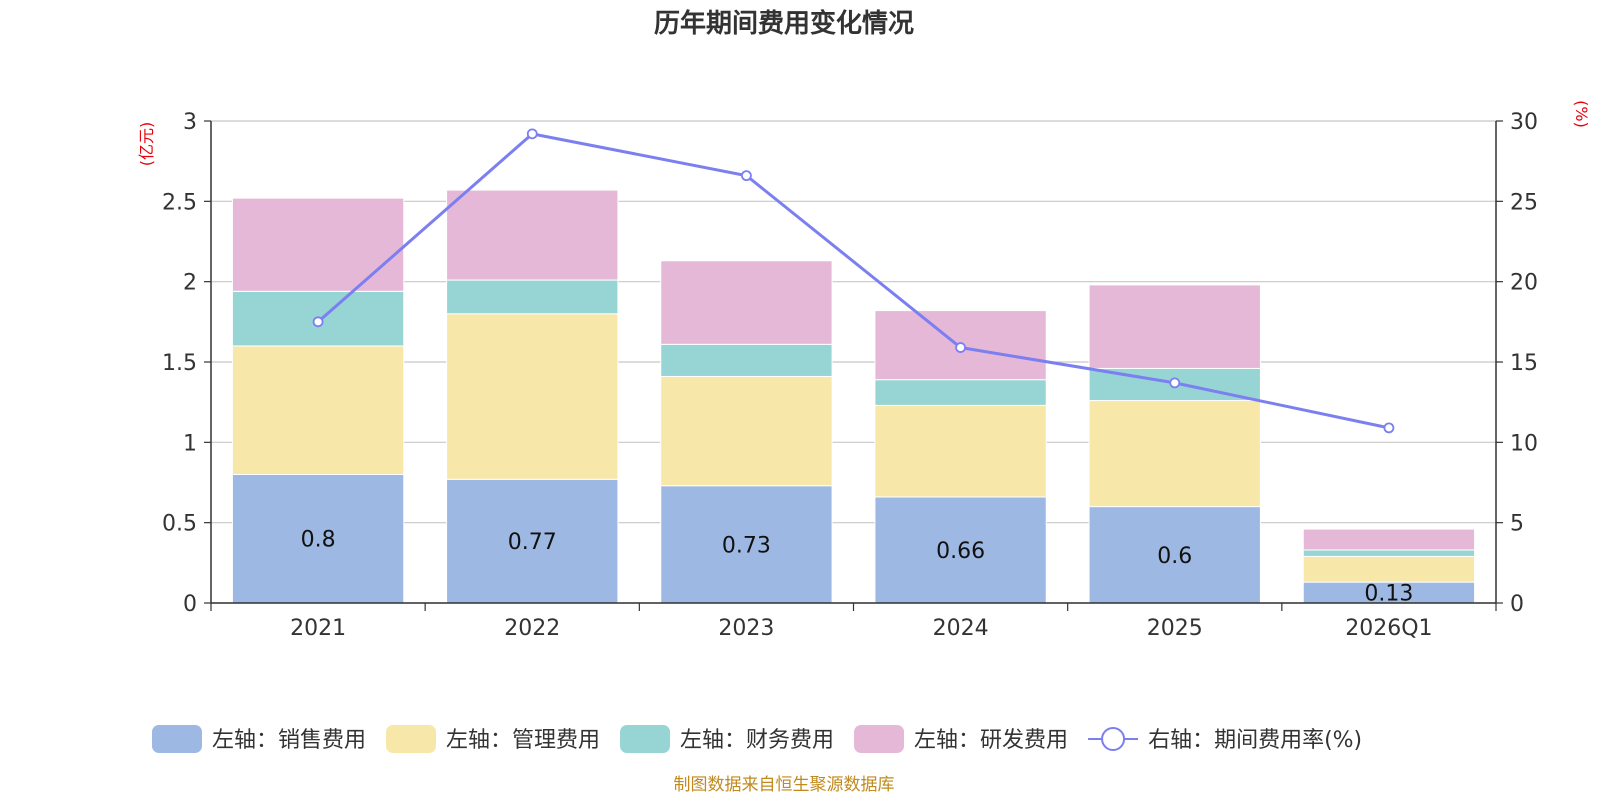 The height and width of the screenshot is (800, 1600). I want to click on legend-label: 左轴：财务费用, so click(757, 740).